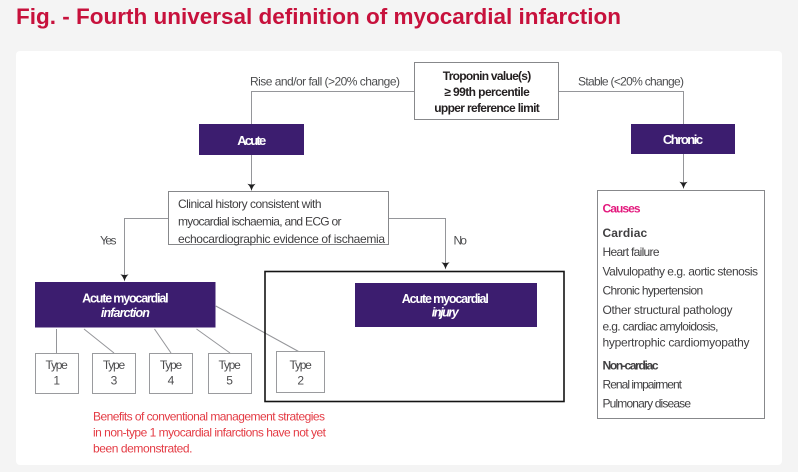 The width and height of the screenshot is (798, 472). Describe the element at coordinates (143, 449) in the screenshot. I see `svg-text: been demonstrated.` at that location.